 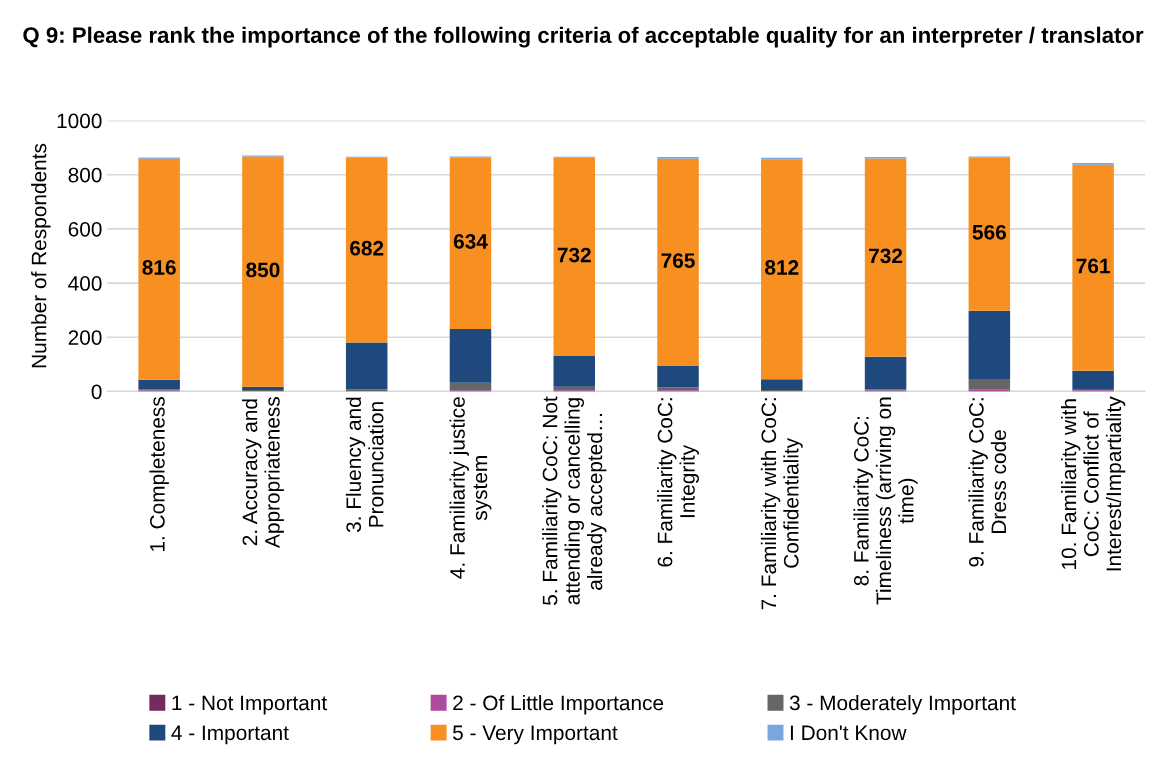 What do you see at coordinates (1093, 266) in the screenshot?
I see `data-label: 761` at bounding box center [1093, 266].